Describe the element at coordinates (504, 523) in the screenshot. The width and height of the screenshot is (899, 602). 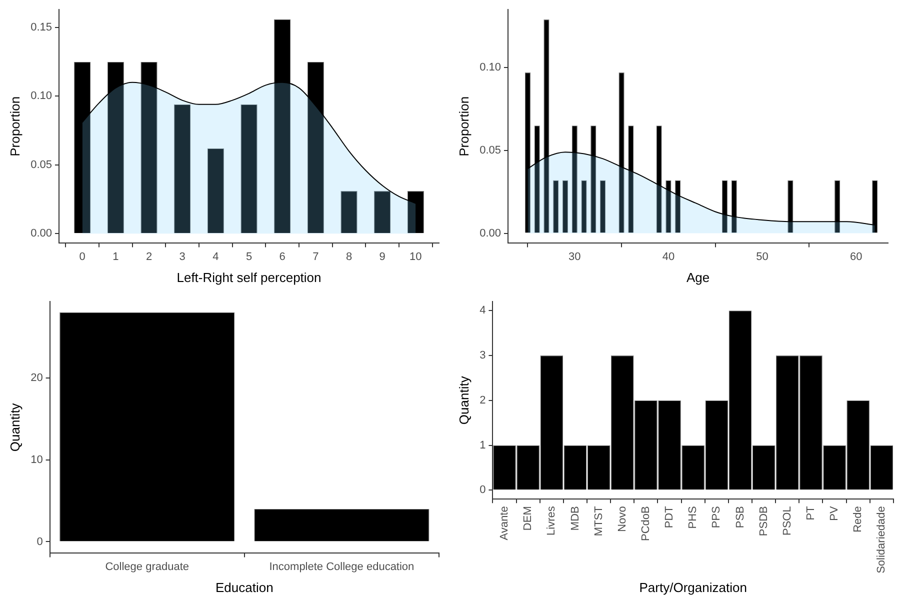
I see `x-tick-label: Avante` at that location.